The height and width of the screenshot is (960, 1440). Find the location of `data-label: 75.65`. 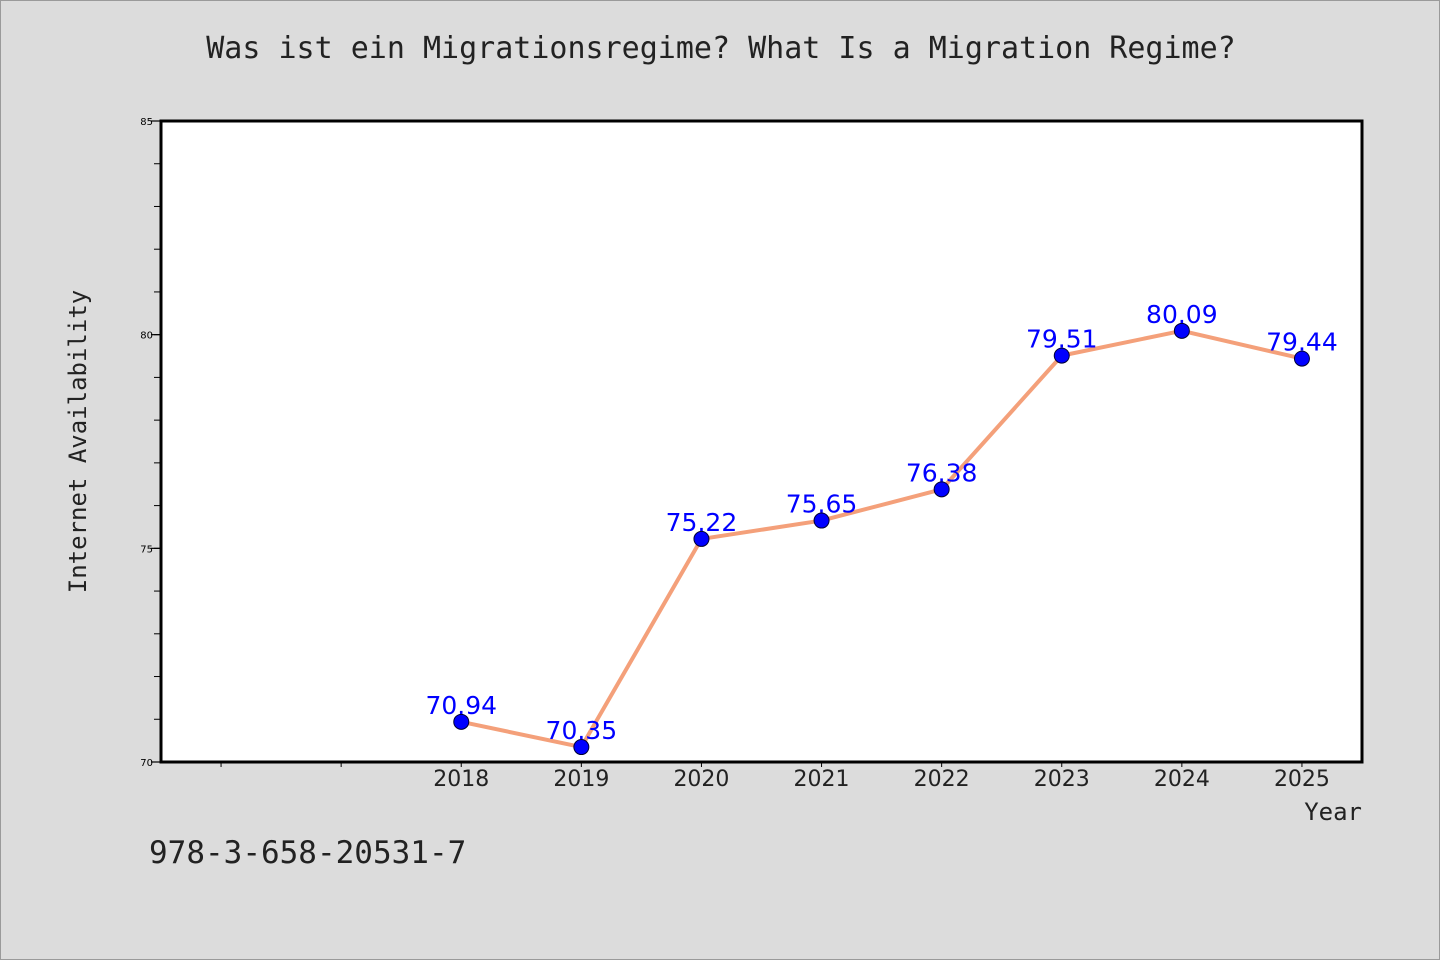

data-label: 75.65 is located at coordinates (822, 504).